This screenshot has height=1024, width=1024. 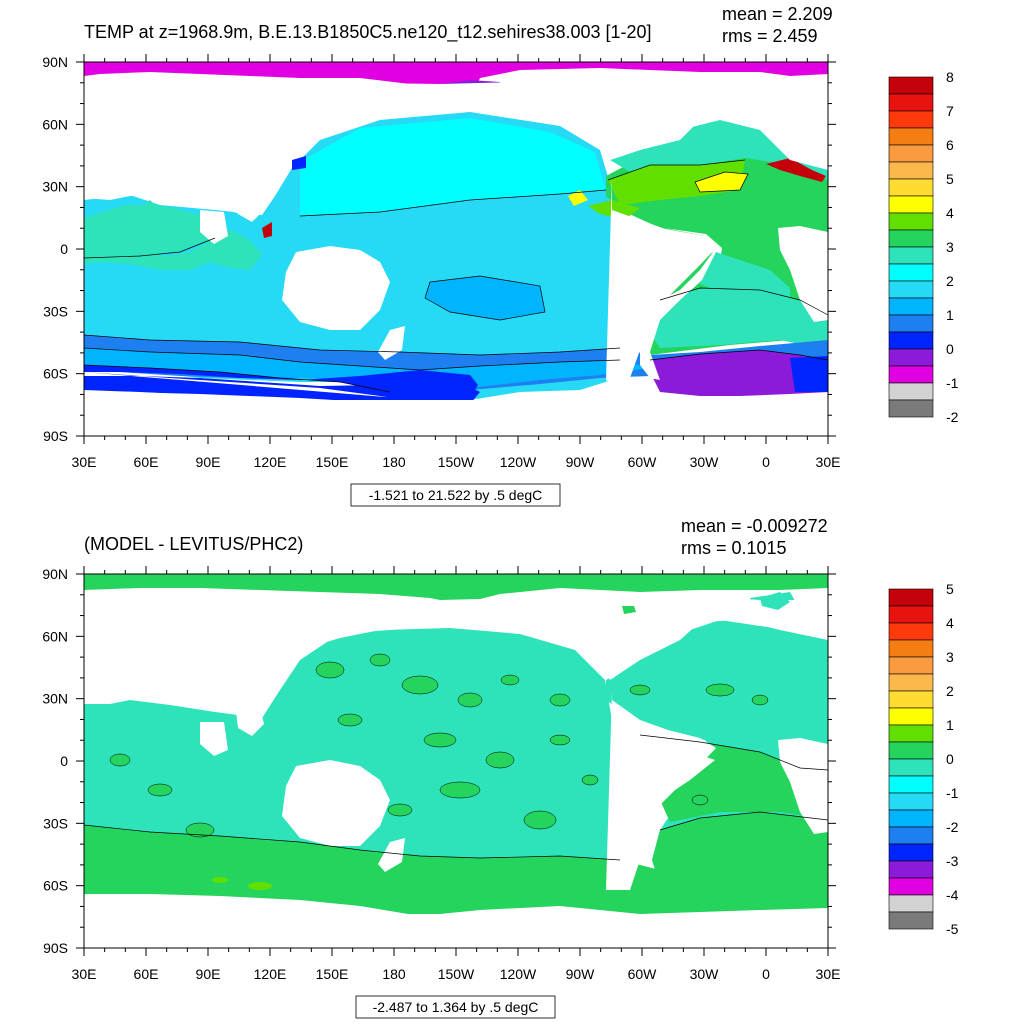 I want to click on panel2-lat-label: 60S, so click(x=55, y=886).